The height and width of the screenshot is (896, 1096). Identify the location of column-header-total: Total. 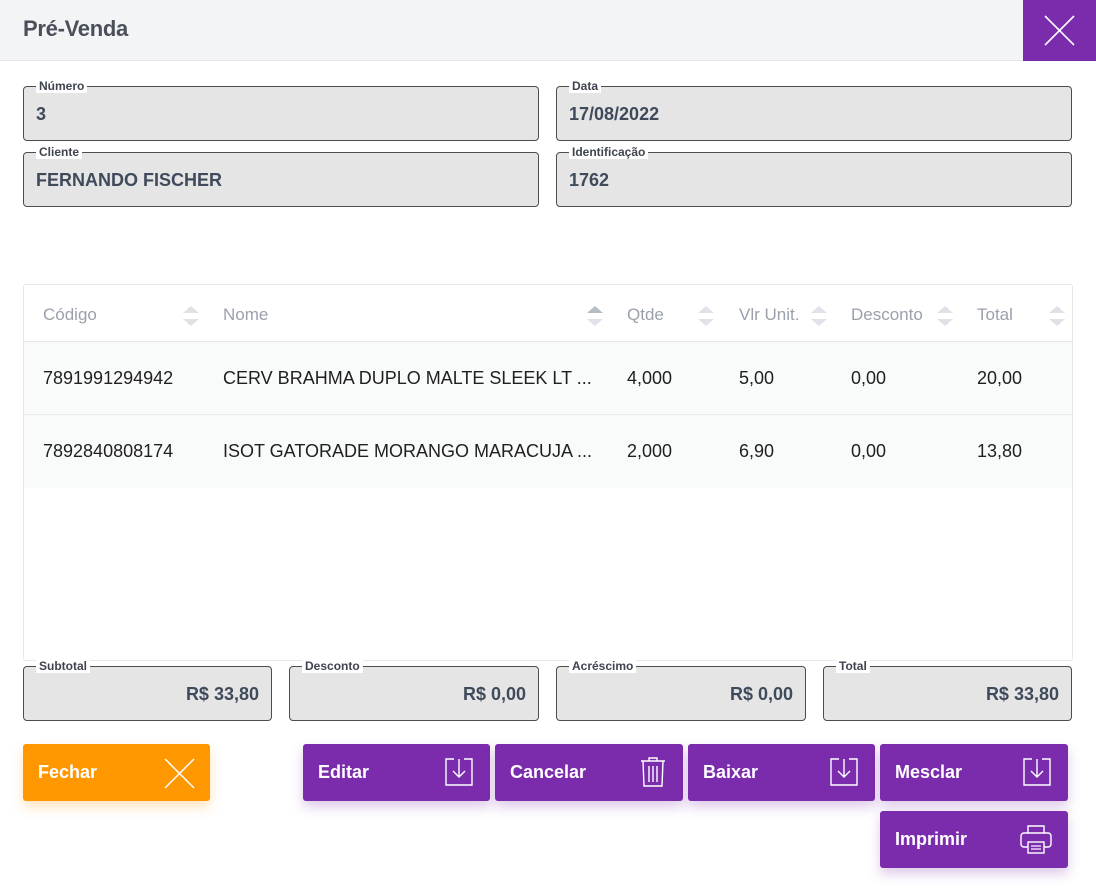
(995, 314).